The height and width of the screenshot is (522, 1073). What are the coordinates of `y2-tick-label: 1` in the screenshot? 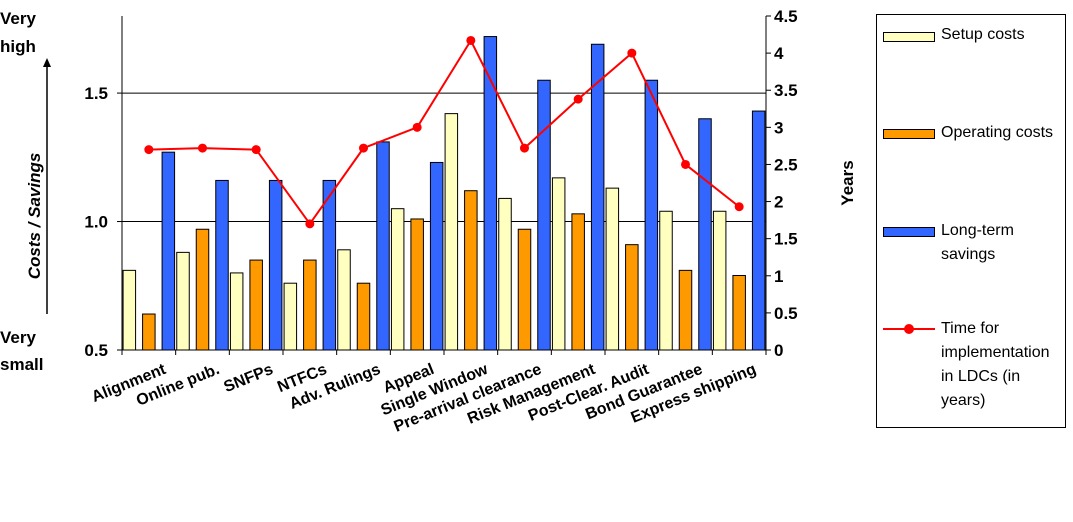 It's located at (778, 276).